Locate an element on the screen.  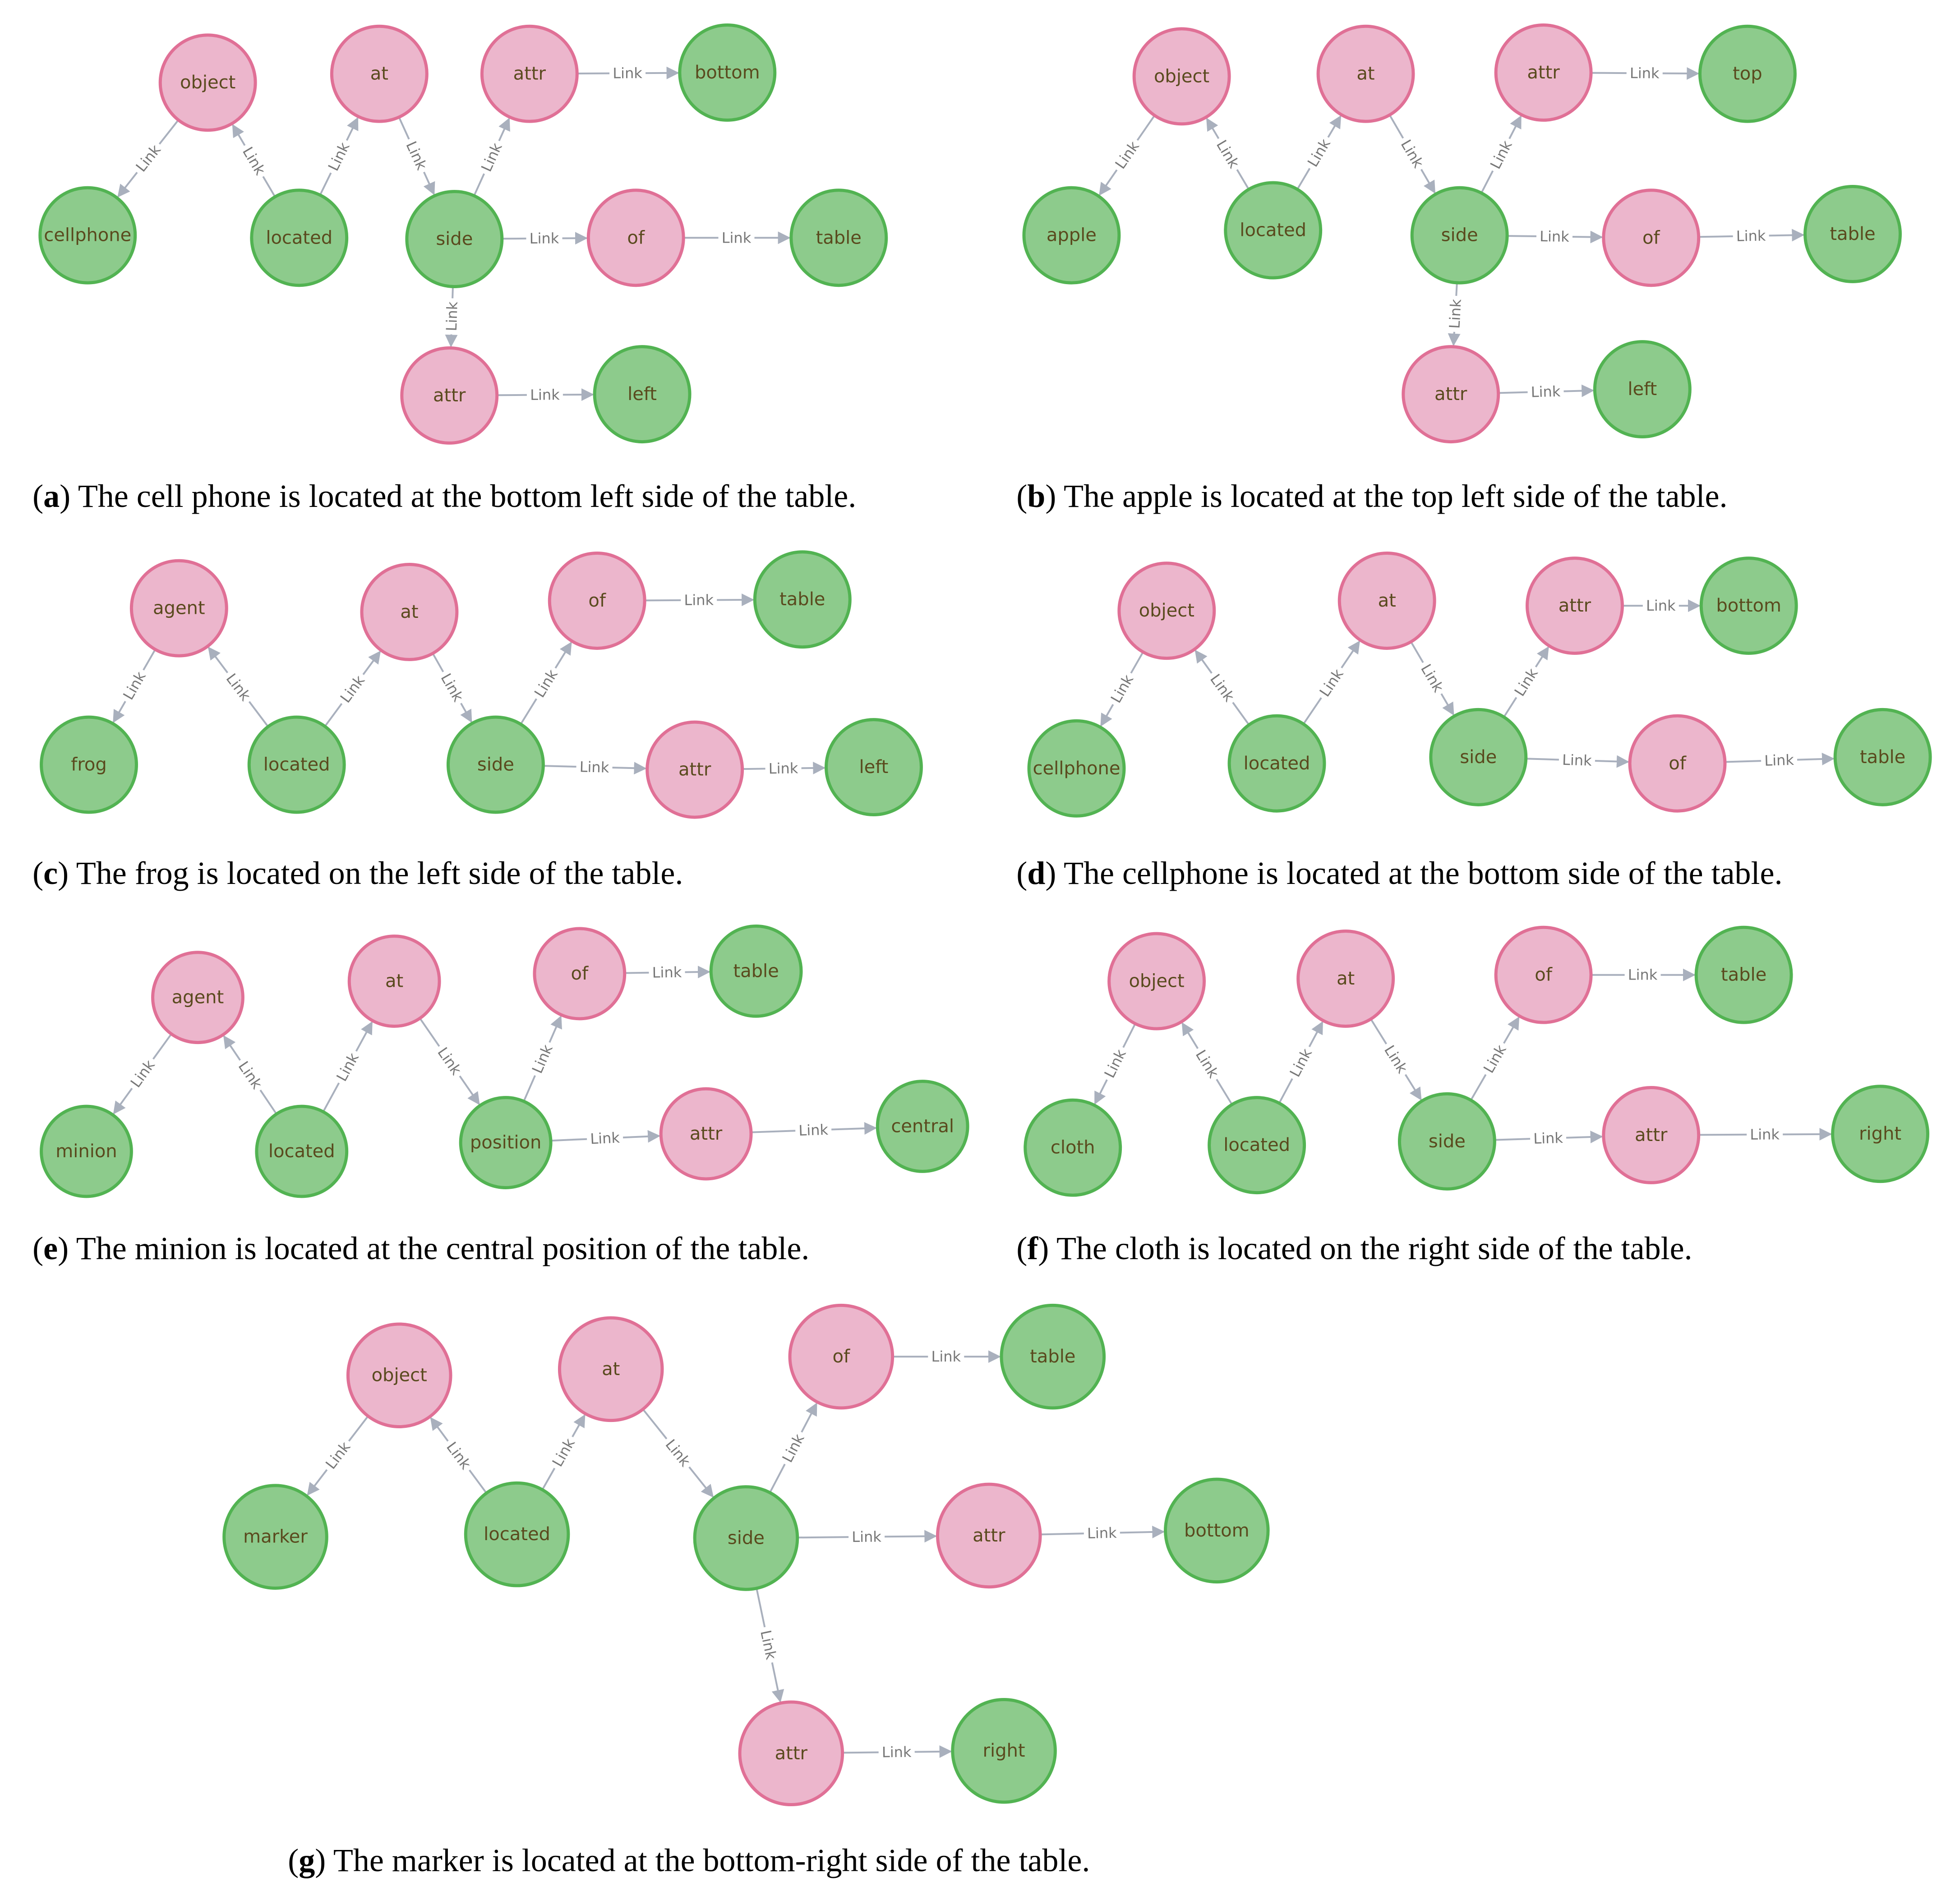
node-label: table is located at coordinates (756, 971).